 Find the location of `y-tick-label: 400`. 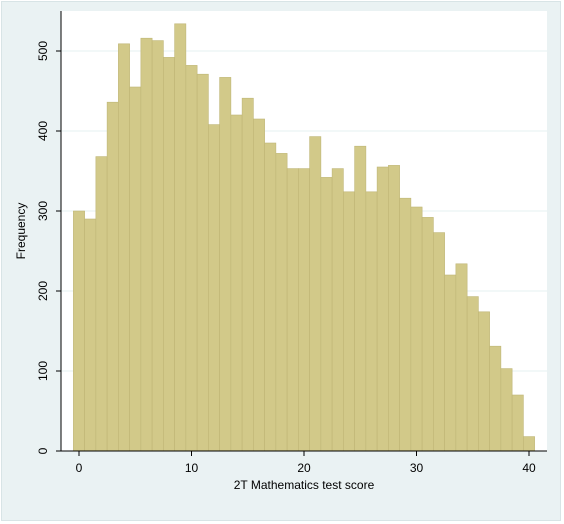

y-tick-label: 400 is located at coordinates (43, 131).